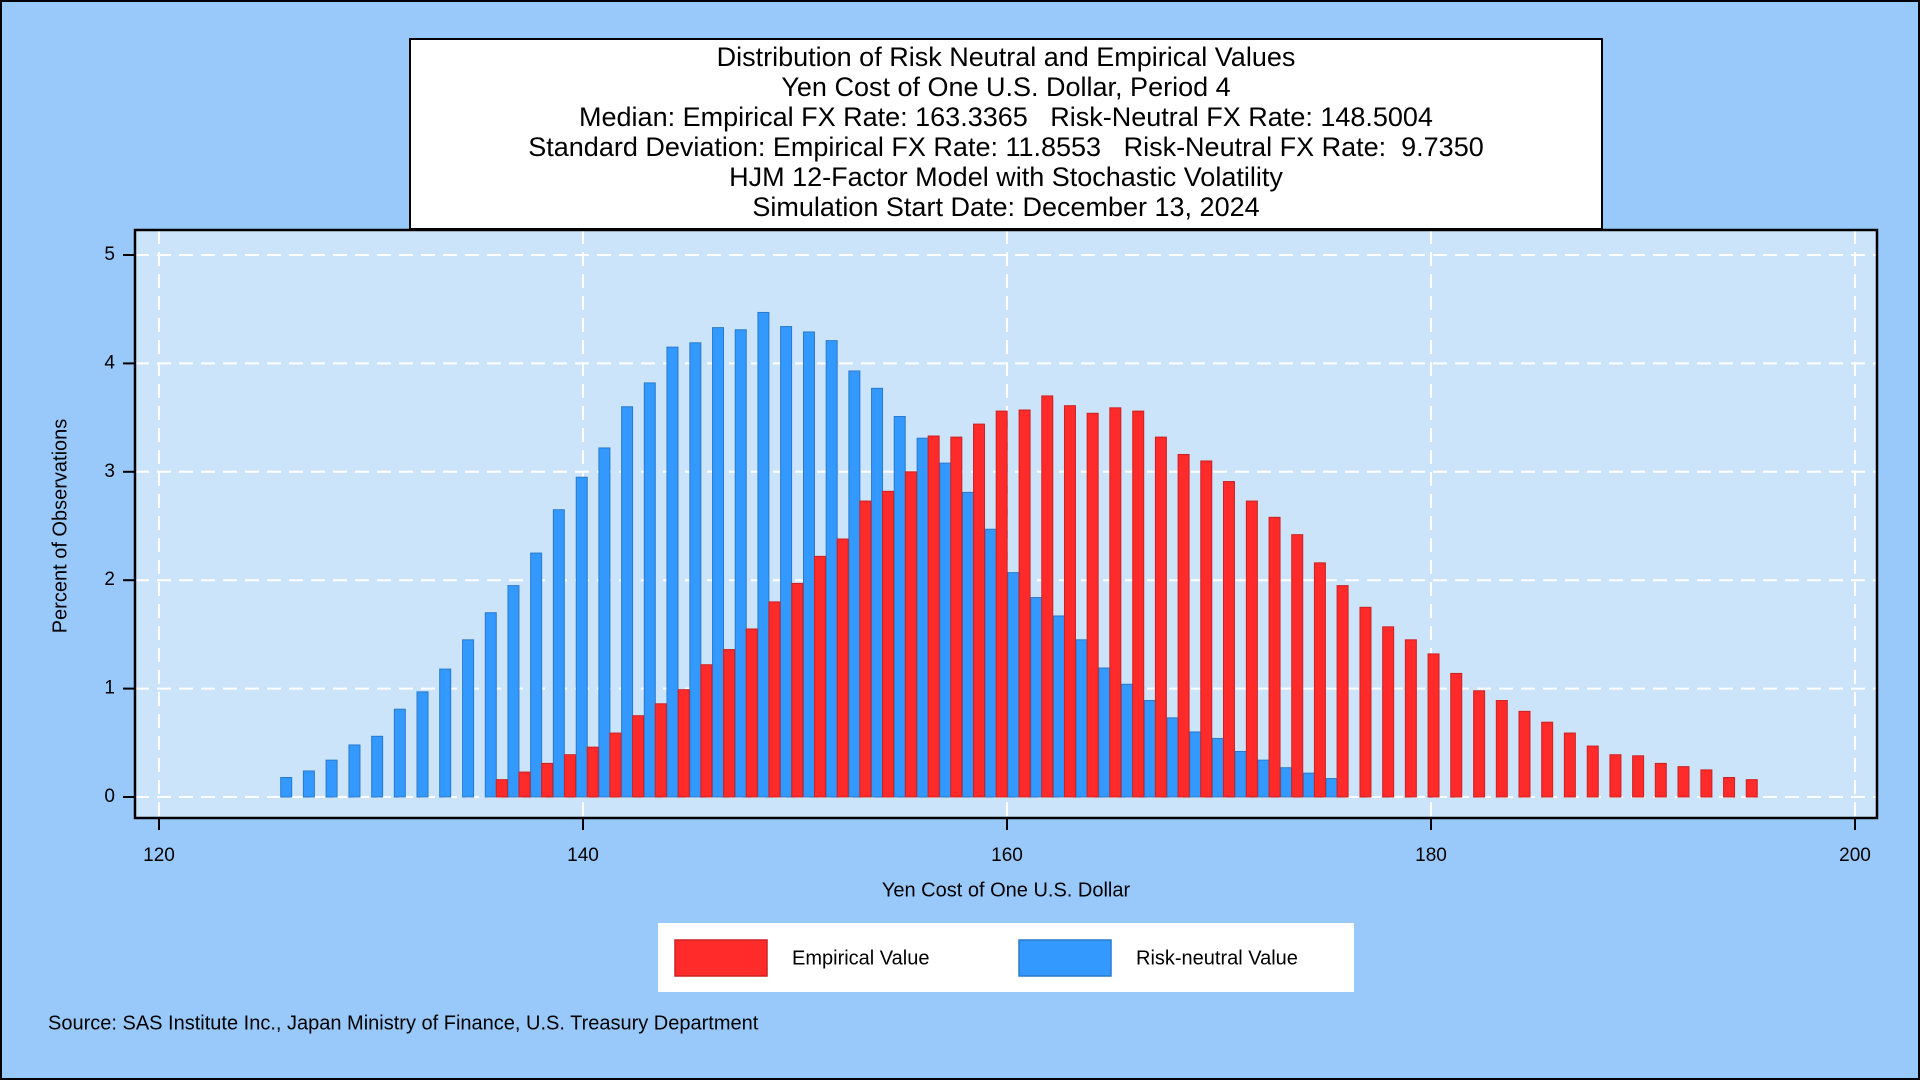 The height and width of the screenshot is (1080, 1920). What do you see at coordinates (159, 855) in the screenshot?
I see `x-tick-label: 120` at bounding box center [159, 855].